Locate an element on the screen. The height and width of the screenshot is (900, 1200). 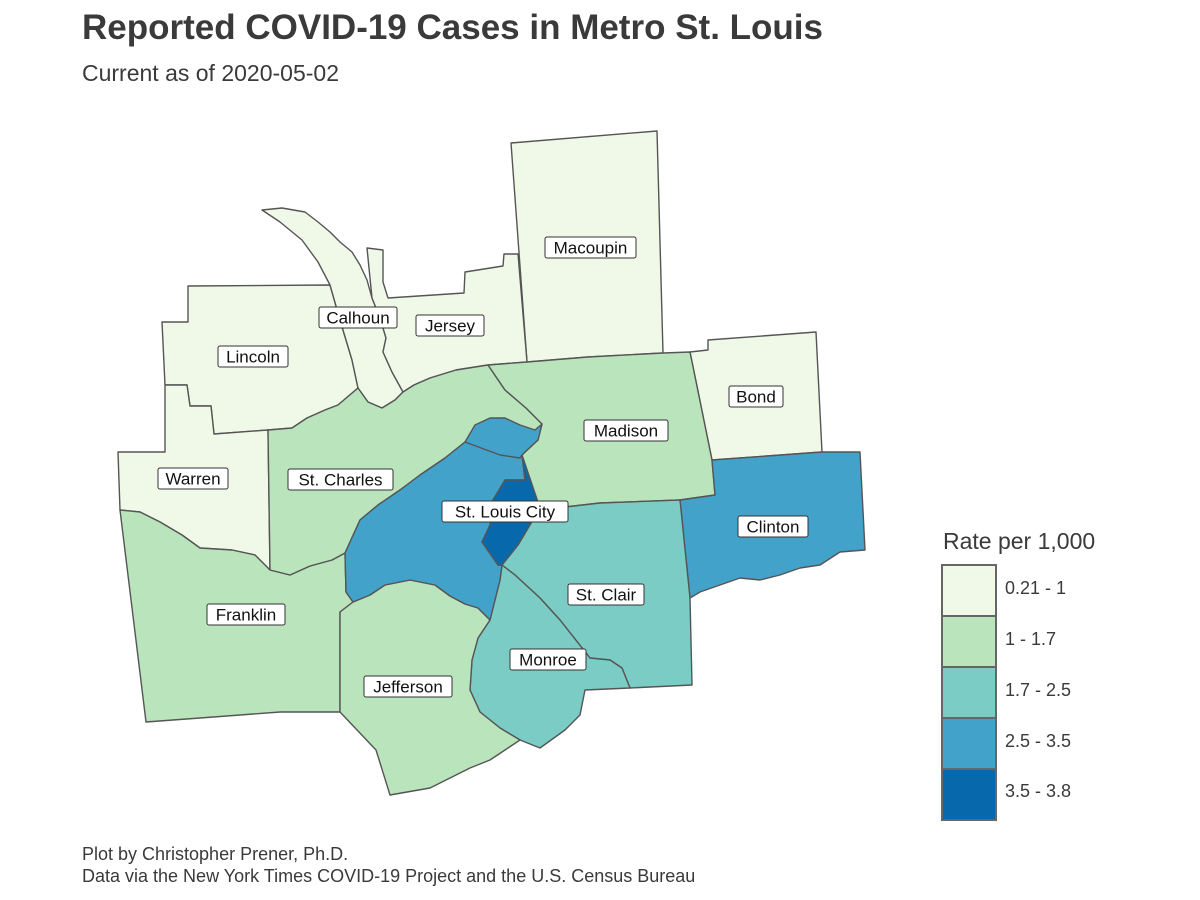
label-clinton: Clinton is located at coordinates (773, 526).